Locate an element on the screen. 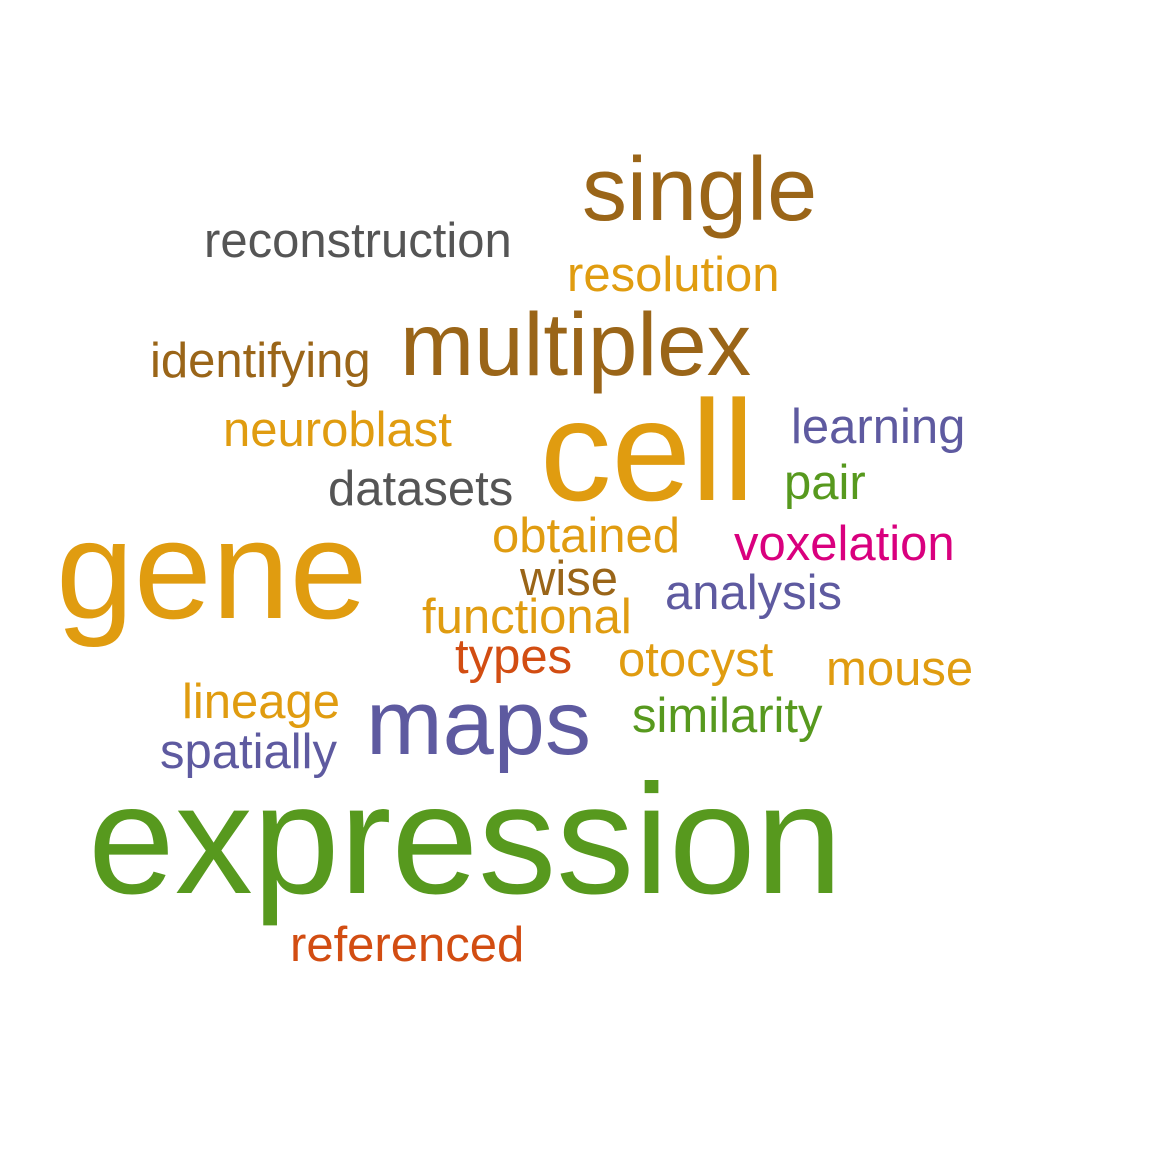 The image size is (1152, 1152). word-pair: pair is located at coordinates (825, 483).